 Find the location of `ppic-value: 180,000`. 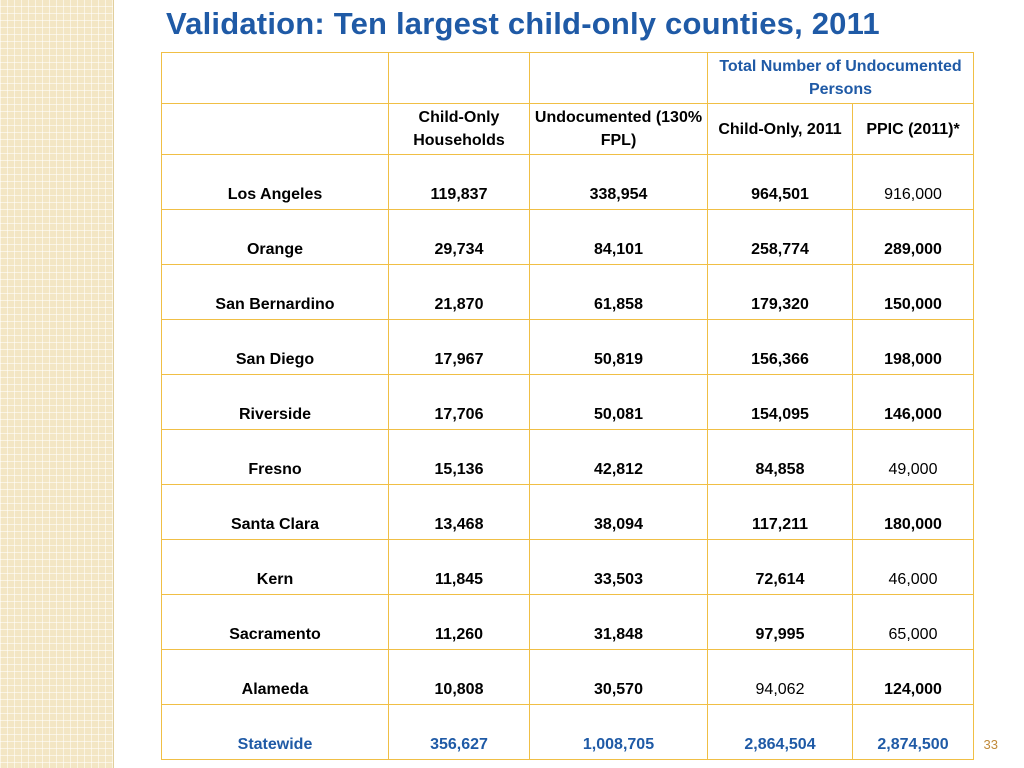

ppic-value: 180,000 is located at coordinates (913, 512).